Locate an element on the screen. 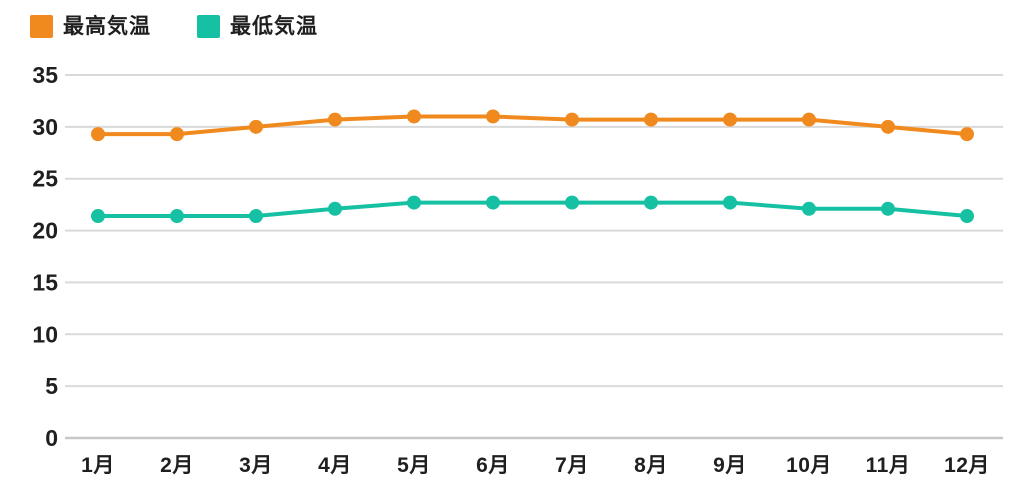 This screenshot has height=493, width=1032. x-tick-label-10: 10月 is located at coordinates (809, 465).